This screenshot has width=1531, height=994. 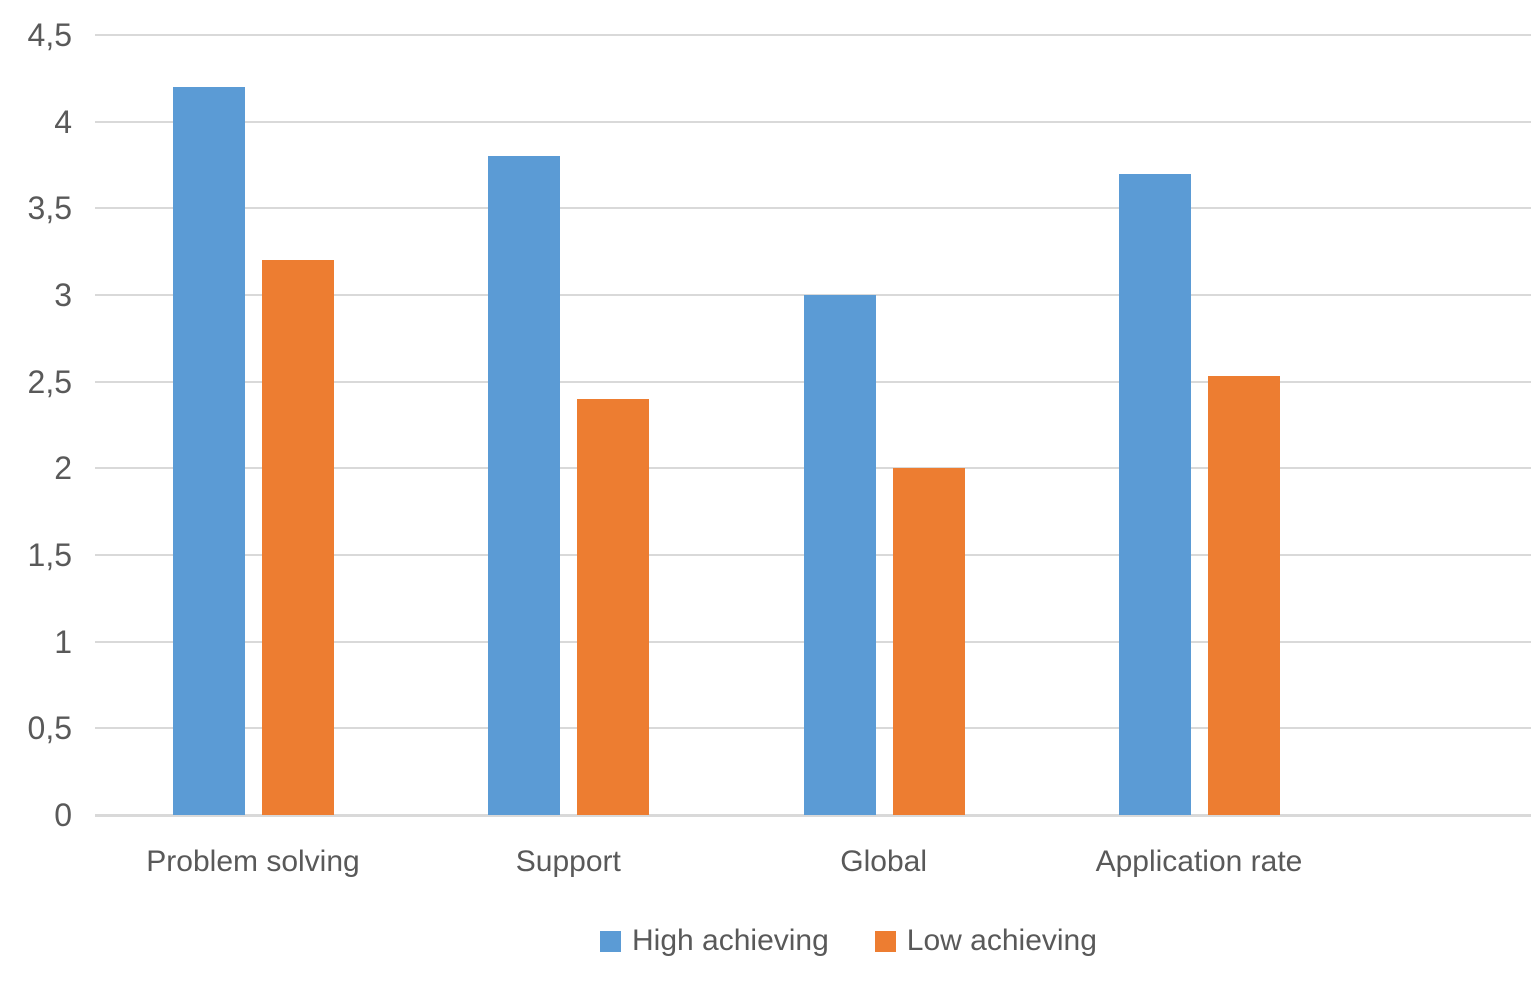 What do you see at coordinates (49, 728) in the screenshot?
I see `y-axis-tick-label: 0,5` at bounding box center [49, 728].